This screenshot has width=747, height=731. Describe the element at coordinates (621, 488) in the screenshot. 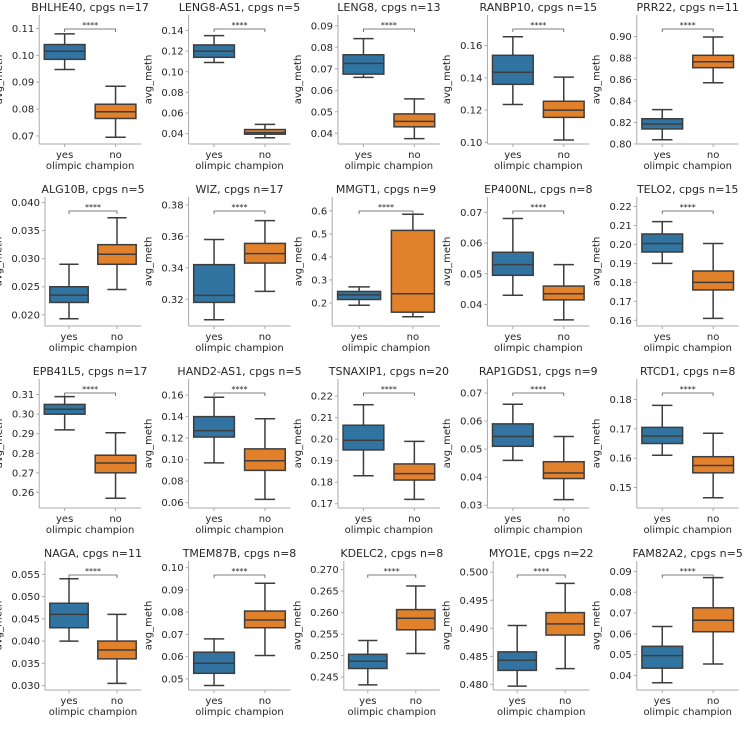

I see `y-tick-label: 0.15` at that location.